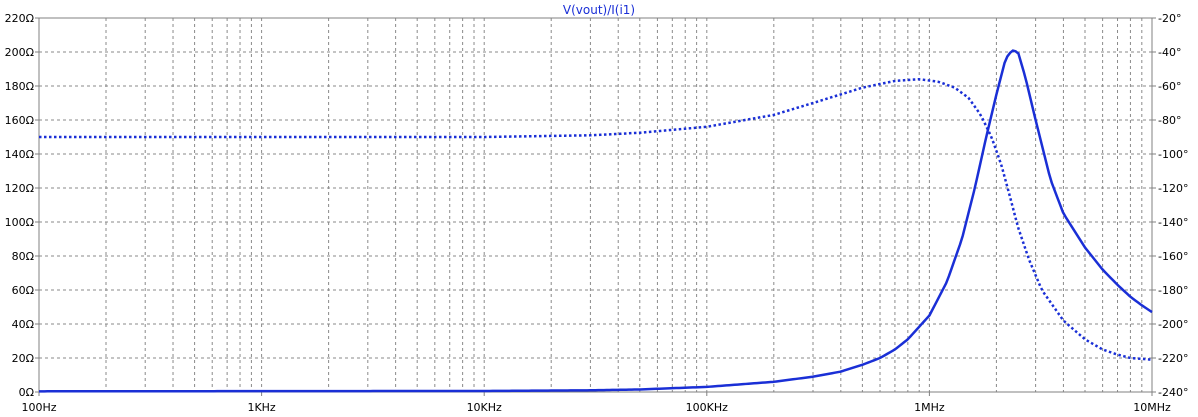 This screenshot has width=1198, height=417. What do you see at coordinates (38, 407) in the screenshot?
I see `x-tick-label: 100Hz` at bounding box center [38, 407].